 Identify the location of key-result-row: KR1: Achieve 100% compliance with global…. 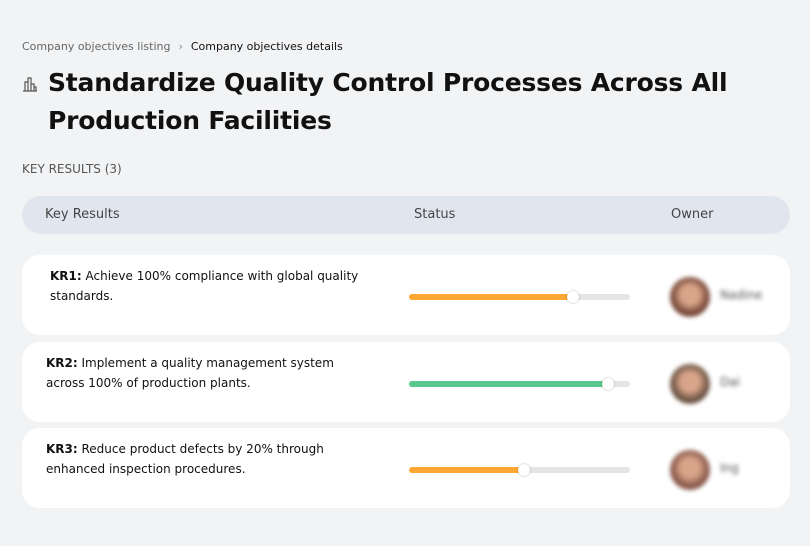
(406, 295).